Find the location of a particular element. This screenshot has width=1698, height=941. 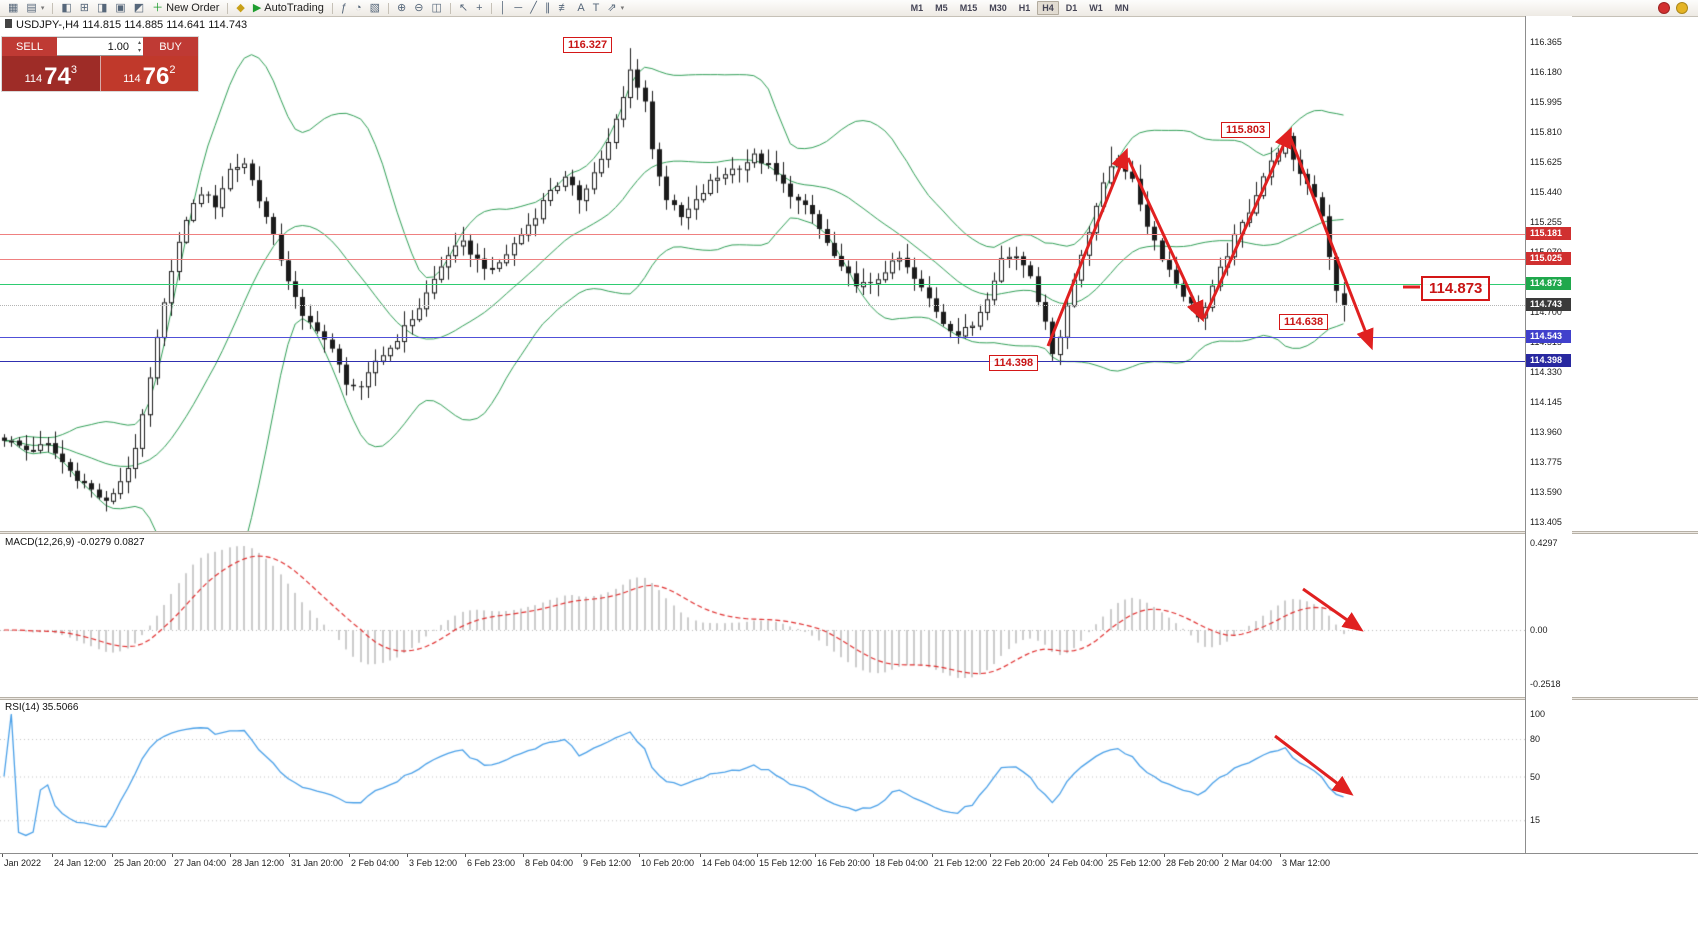

templates-button: ▧ is located at coordinates (375, 8).